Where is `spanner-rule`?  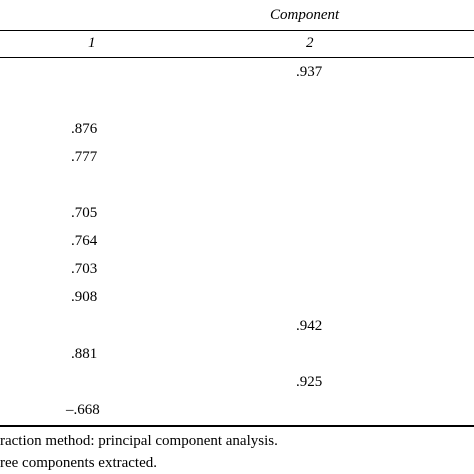
spanner-rule is located at coordinates (237, 30).